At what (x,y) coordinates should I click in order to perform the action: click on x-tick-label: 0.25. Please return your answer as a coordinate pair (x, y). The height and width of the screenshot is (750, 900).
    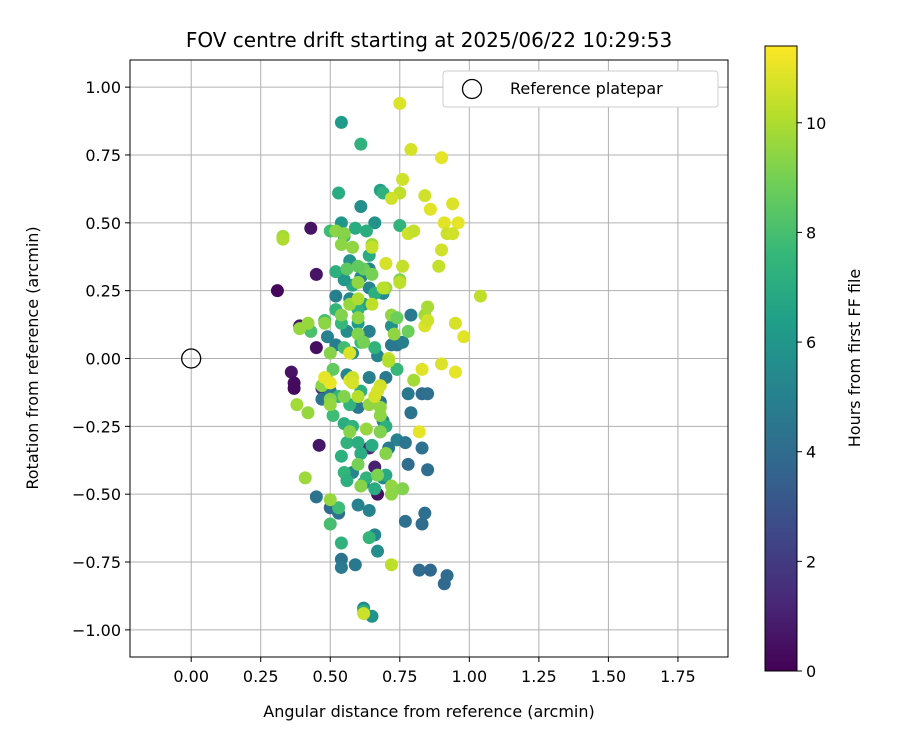
    Looking at the image, I should click on (261, 676).